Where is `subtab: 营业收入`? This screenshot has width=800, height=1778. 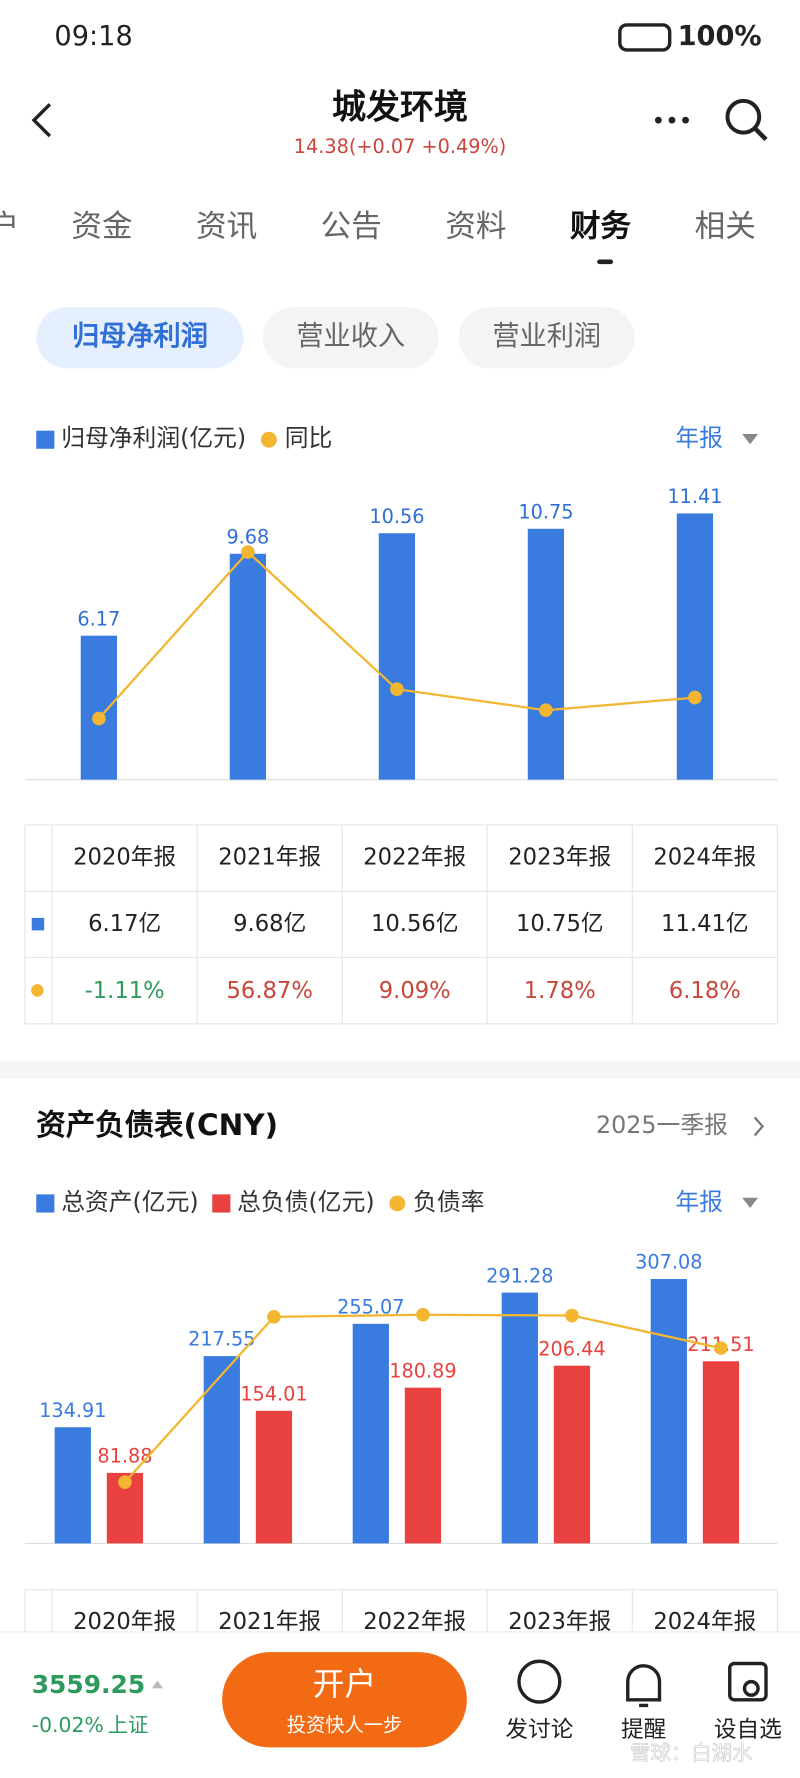 subtab: 营业收入 is located at coordinates (350, 336).